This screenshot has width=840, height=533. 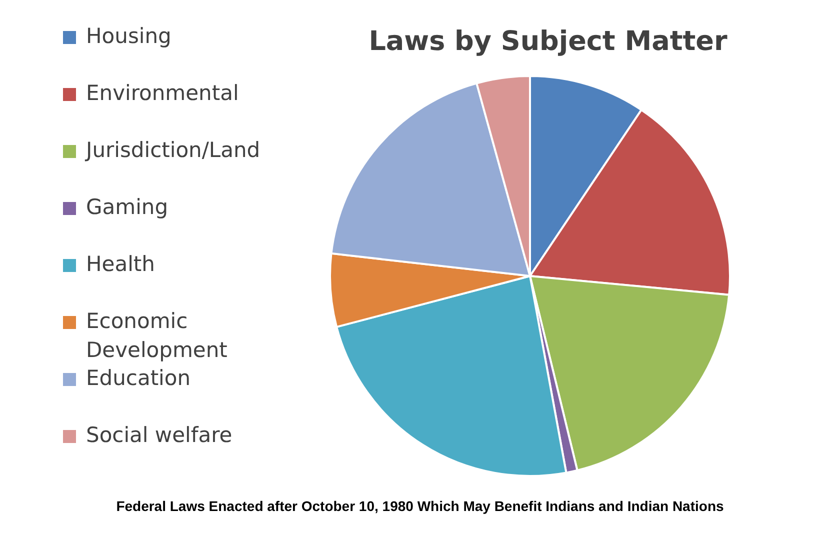 I want to click on legend-label: Gaming, so click(x=128, y=207).